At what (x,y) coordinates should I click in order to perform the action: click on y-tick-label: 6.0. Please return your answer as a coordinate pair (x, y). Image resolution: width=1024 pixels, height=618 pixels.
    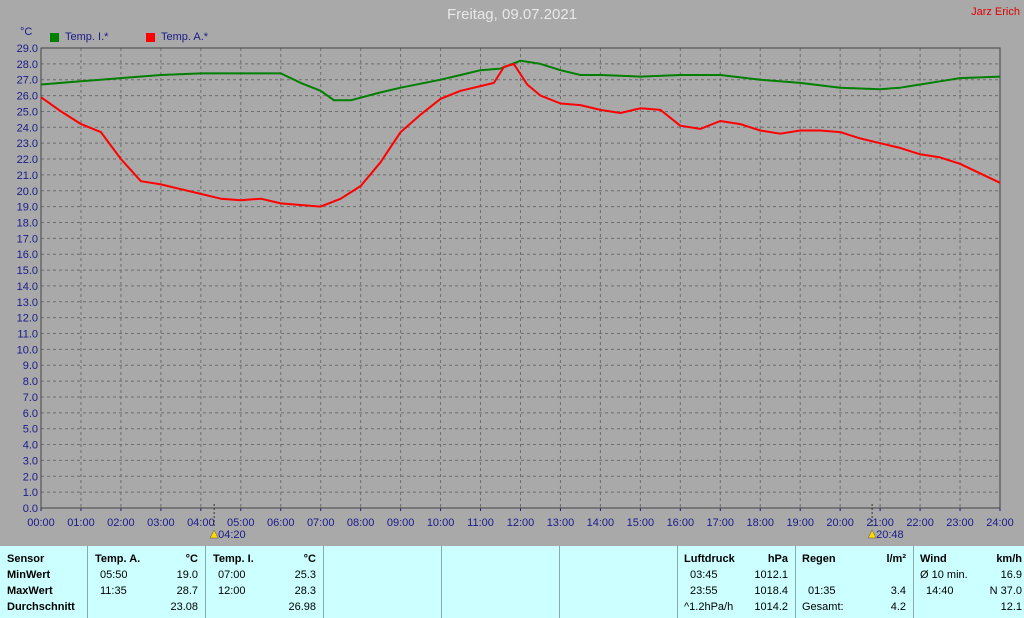
    Looking at the image, I should click on (30, 414).